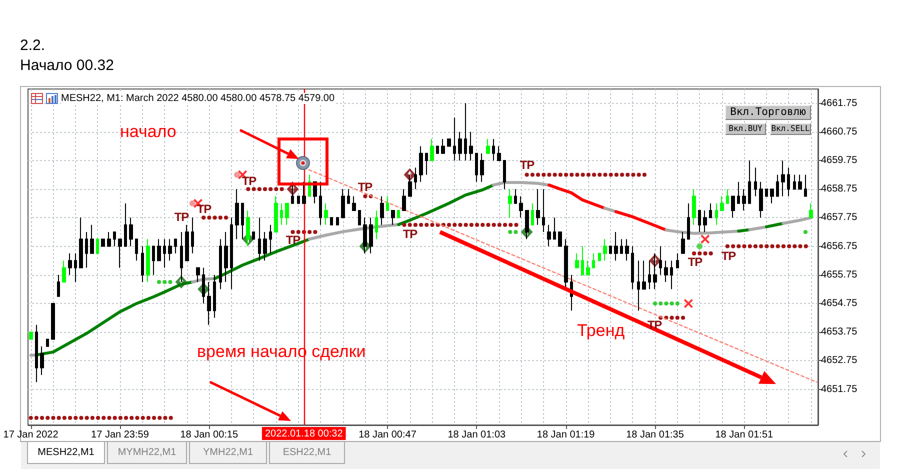 The width and height of the screenshot is (910, 469). Describe the element at coordinates (839, 103) in the screenshot. I see `y-tick-label: 4661.75` at that location.